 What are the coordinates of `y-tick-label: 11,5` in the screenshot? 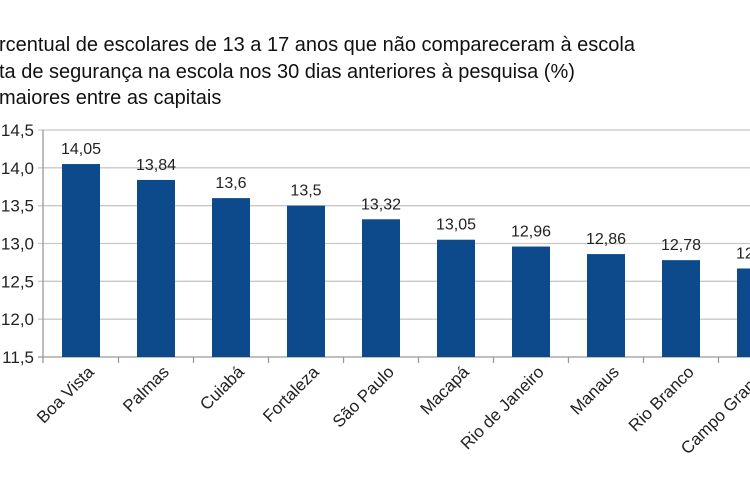 It's located at (18, 357).